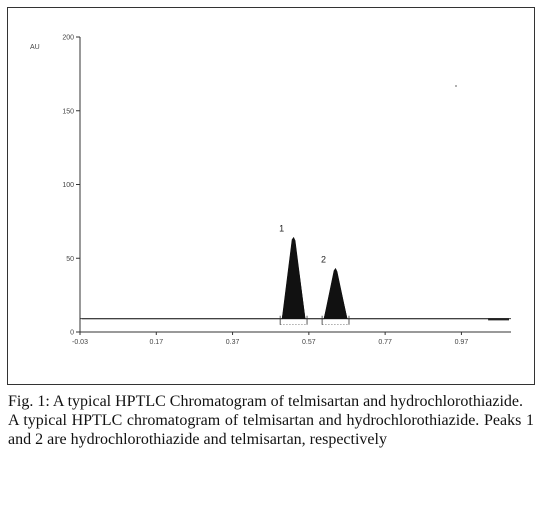 Image resolution: width=550 pixels, height=514 pixels. I want to click on y-axis-ticks: 0 50 100 150 200, so click(71, 186).